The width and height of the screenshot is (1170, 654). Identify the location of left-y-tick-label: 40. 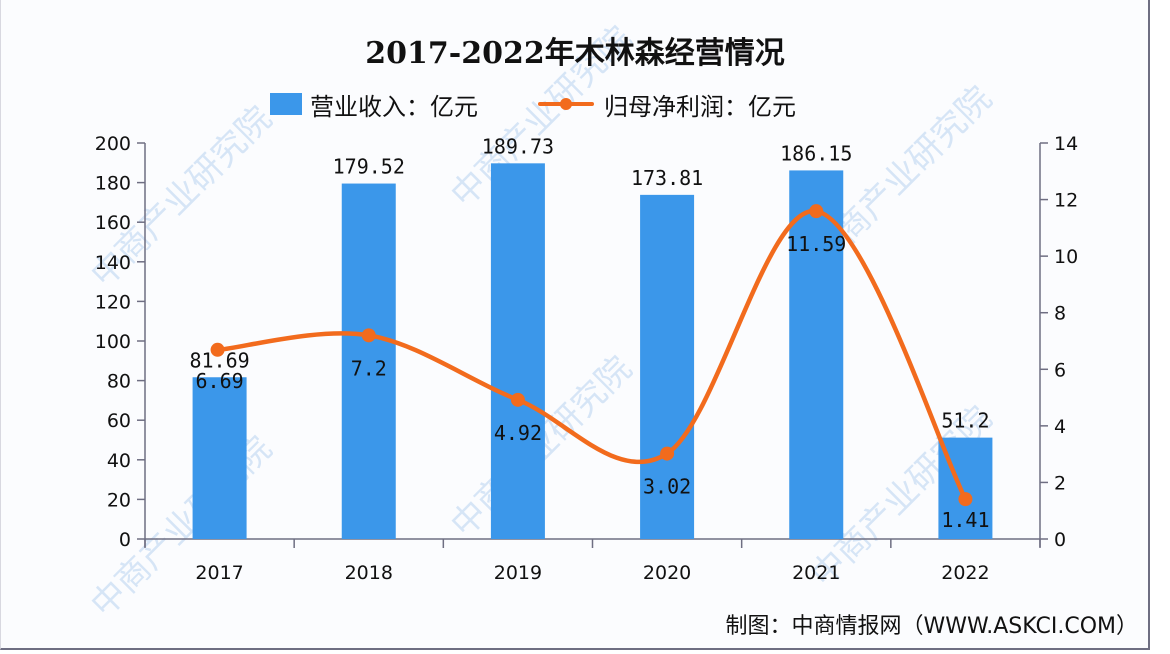
(119, 461).